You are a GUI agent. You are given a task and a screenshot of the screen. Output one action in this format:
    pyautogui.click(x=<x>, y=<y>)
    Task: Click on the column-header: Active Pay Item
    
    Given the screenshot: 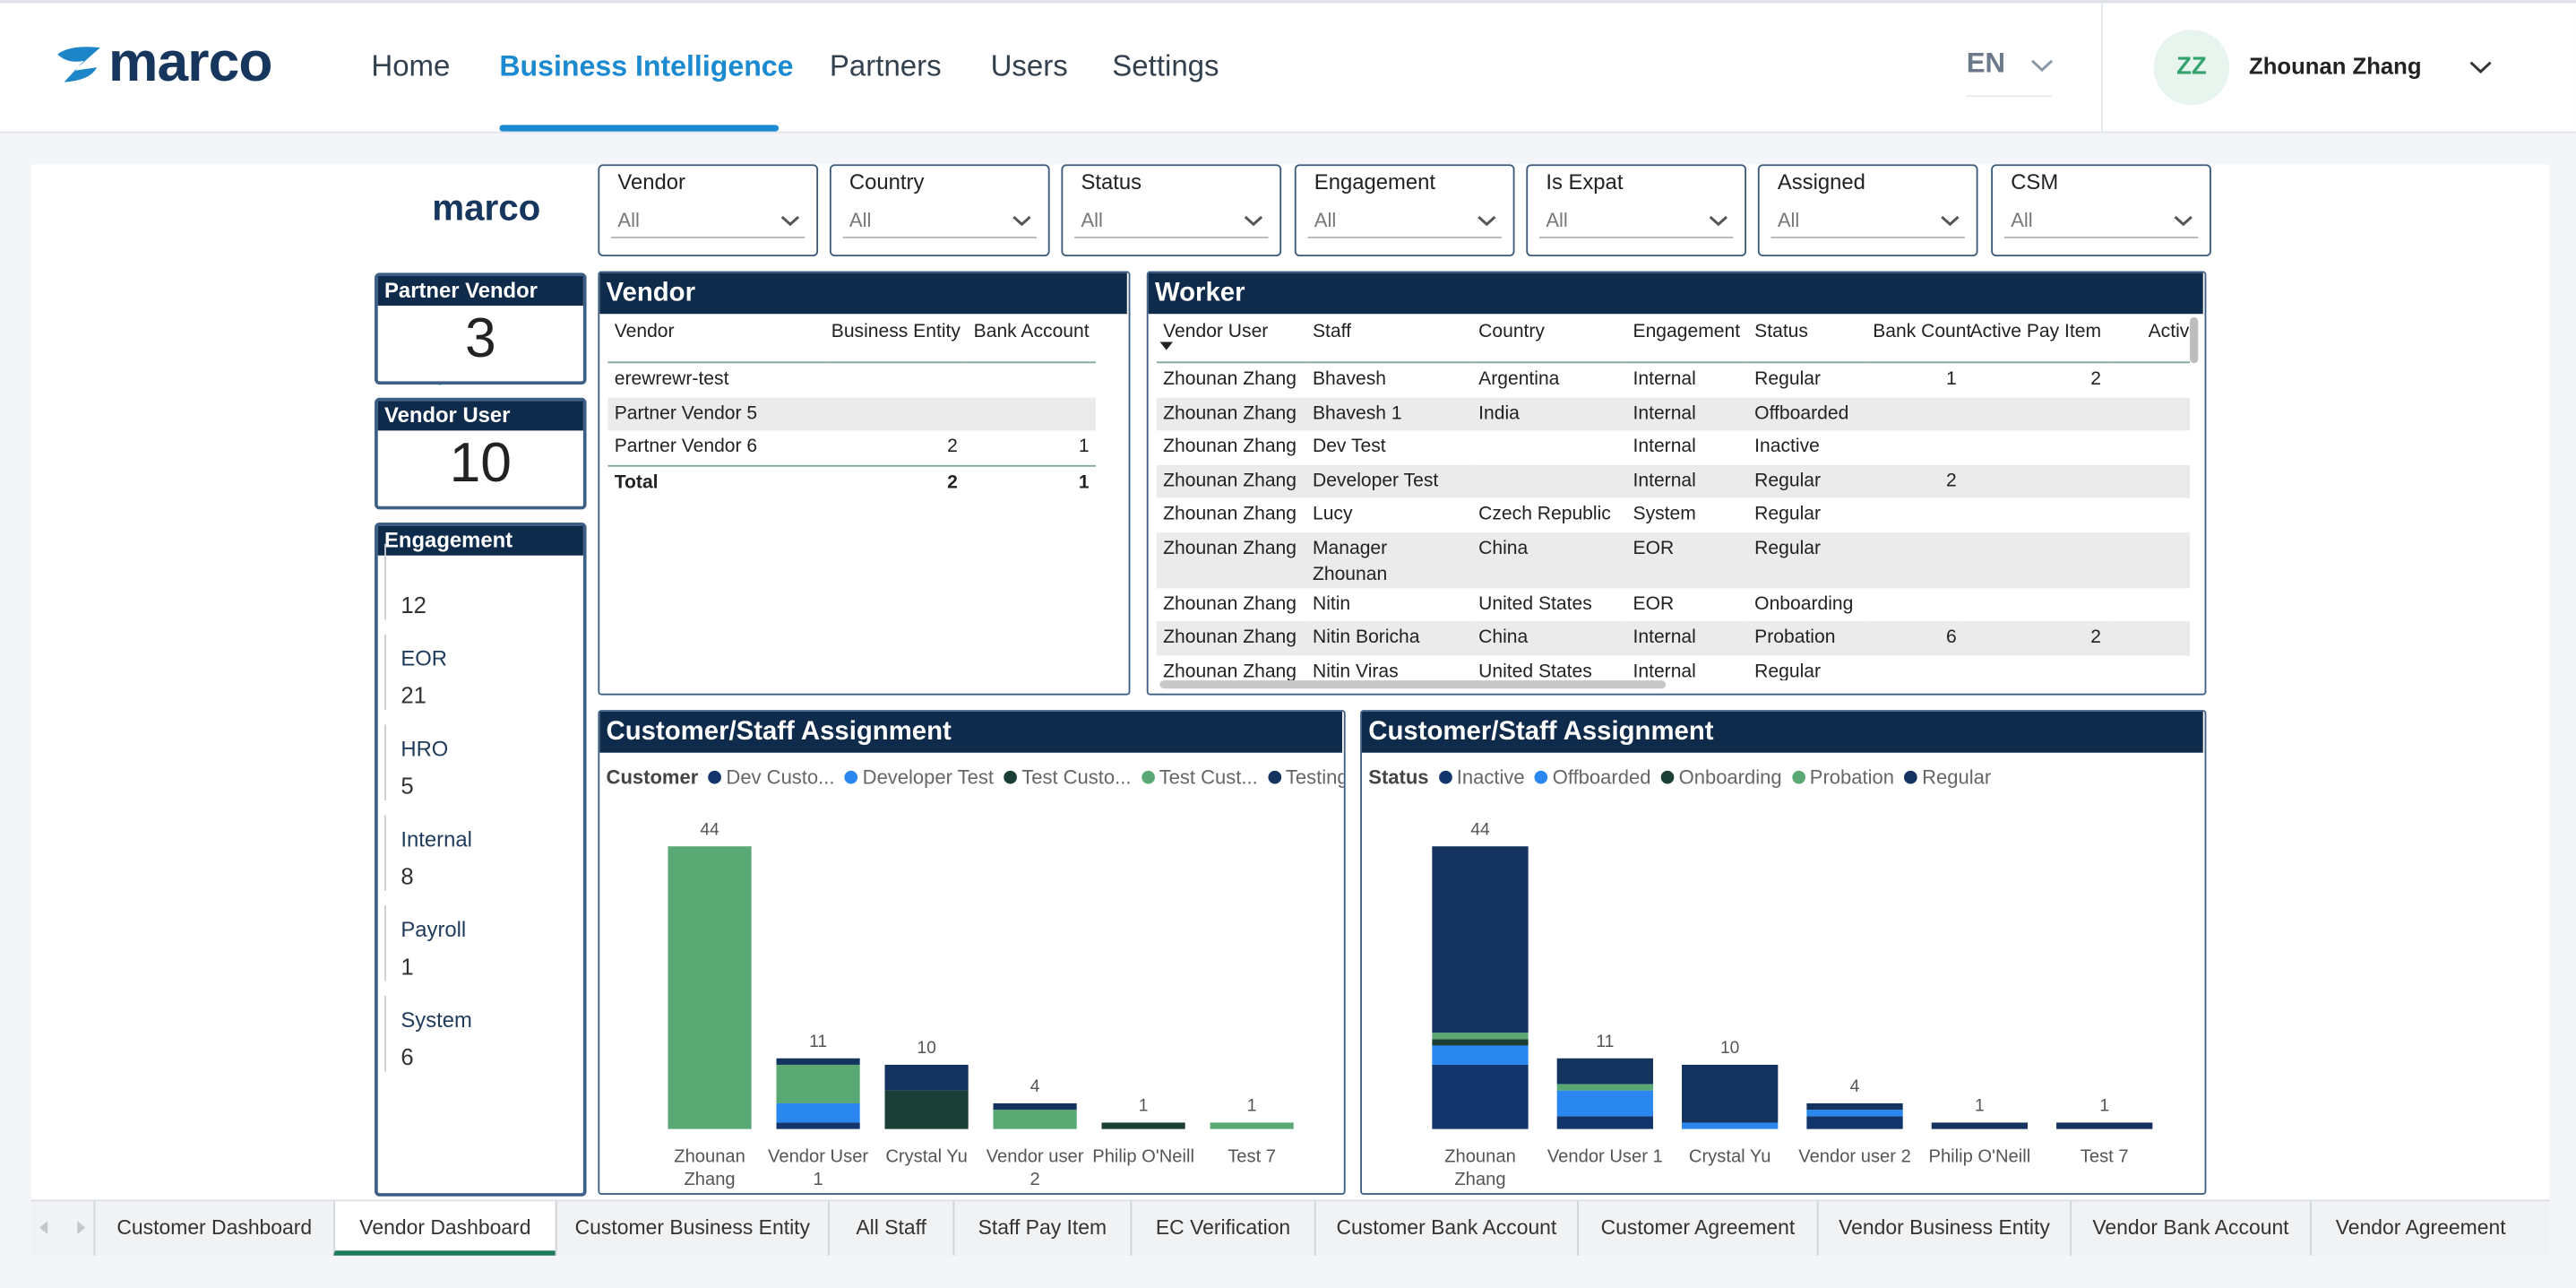 What is the action you would take?
    pyautogui.click(x=2036, y=332)
    